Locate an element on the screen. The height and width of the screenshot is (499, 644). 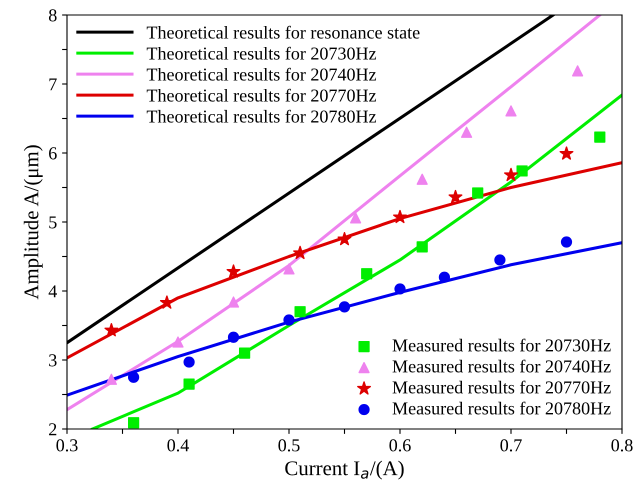
legend-label: Theoretical results for 20780Hz is located at coordinates (261, 116).